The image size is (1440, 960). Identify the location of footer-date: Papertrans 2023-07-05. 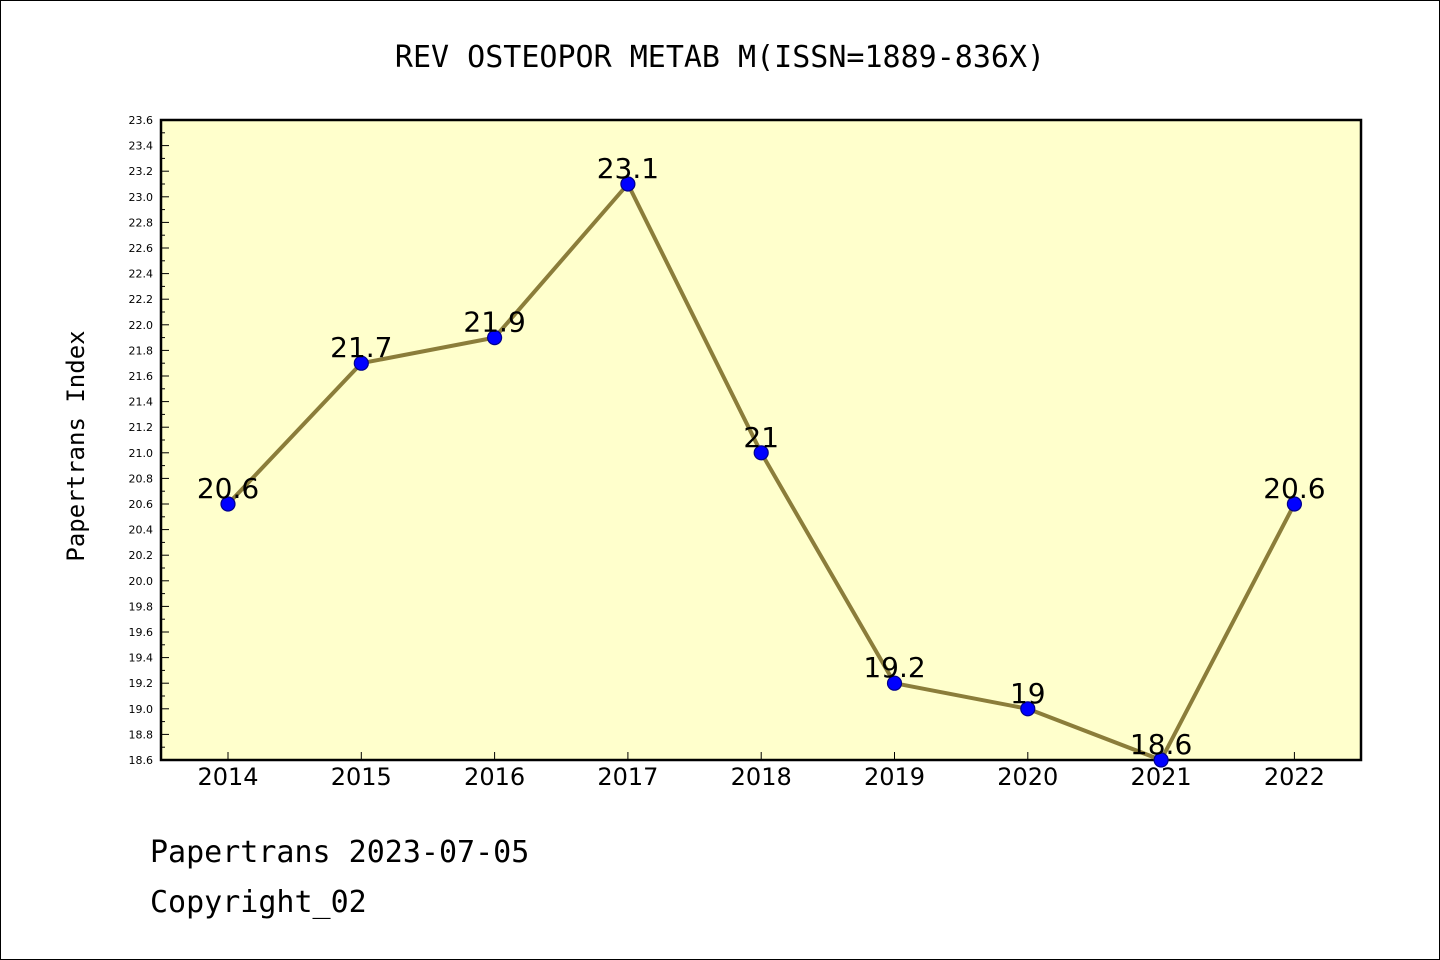
(340, 852).